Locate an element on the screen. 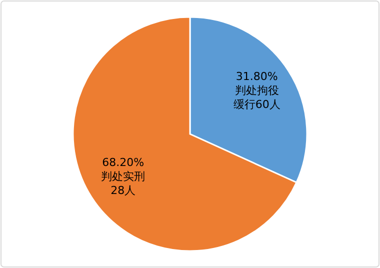 This screenshot has height=268, width=380. slice-label: 判处实刑28人 is located at coordinates (123, 184).